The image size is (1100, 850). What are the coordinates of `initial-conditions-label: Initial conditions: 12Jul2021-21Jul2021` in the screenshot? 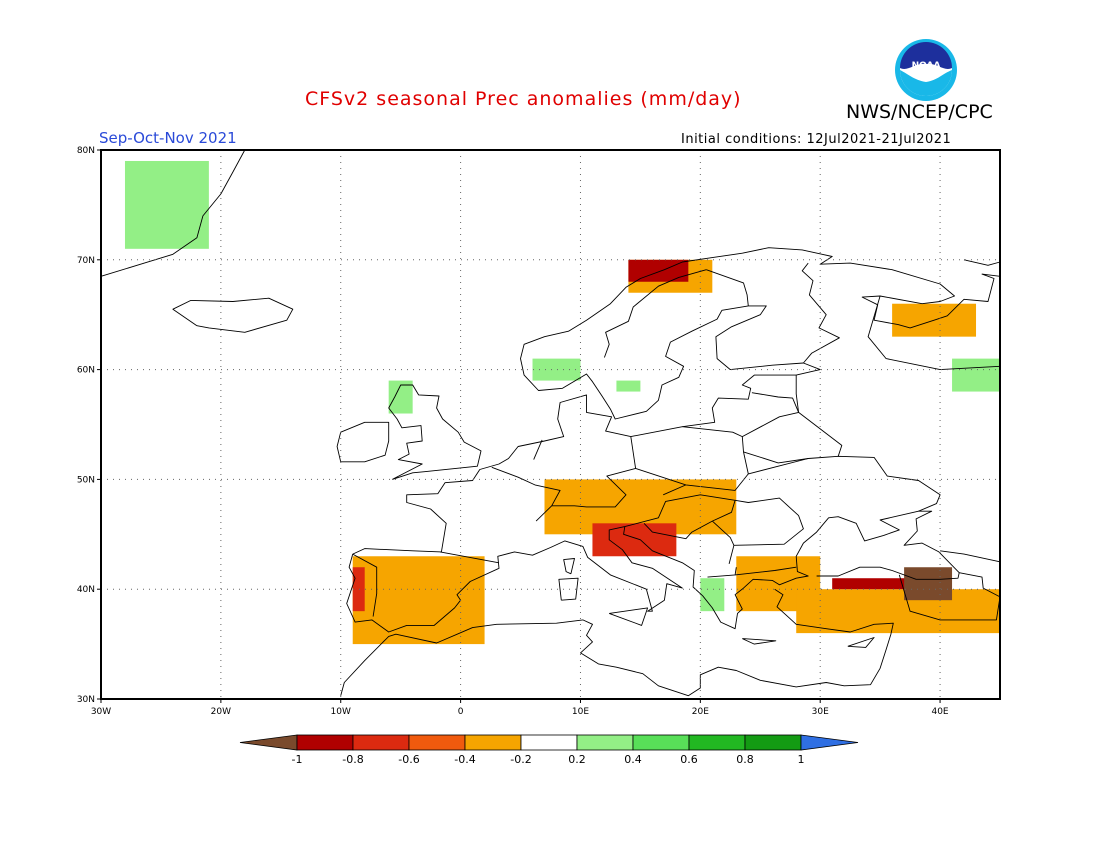 It's located at (816, 139).